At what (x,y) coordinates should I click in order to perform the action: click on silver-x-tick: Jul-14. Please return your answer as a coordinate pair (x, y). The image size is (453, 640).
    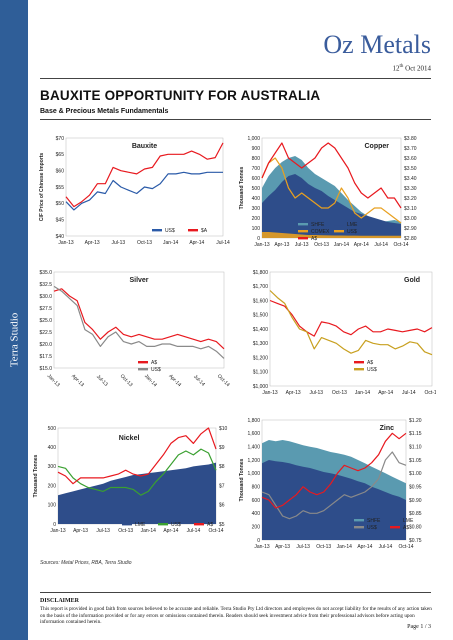
    Looking at the image, I should click on (199, 381).